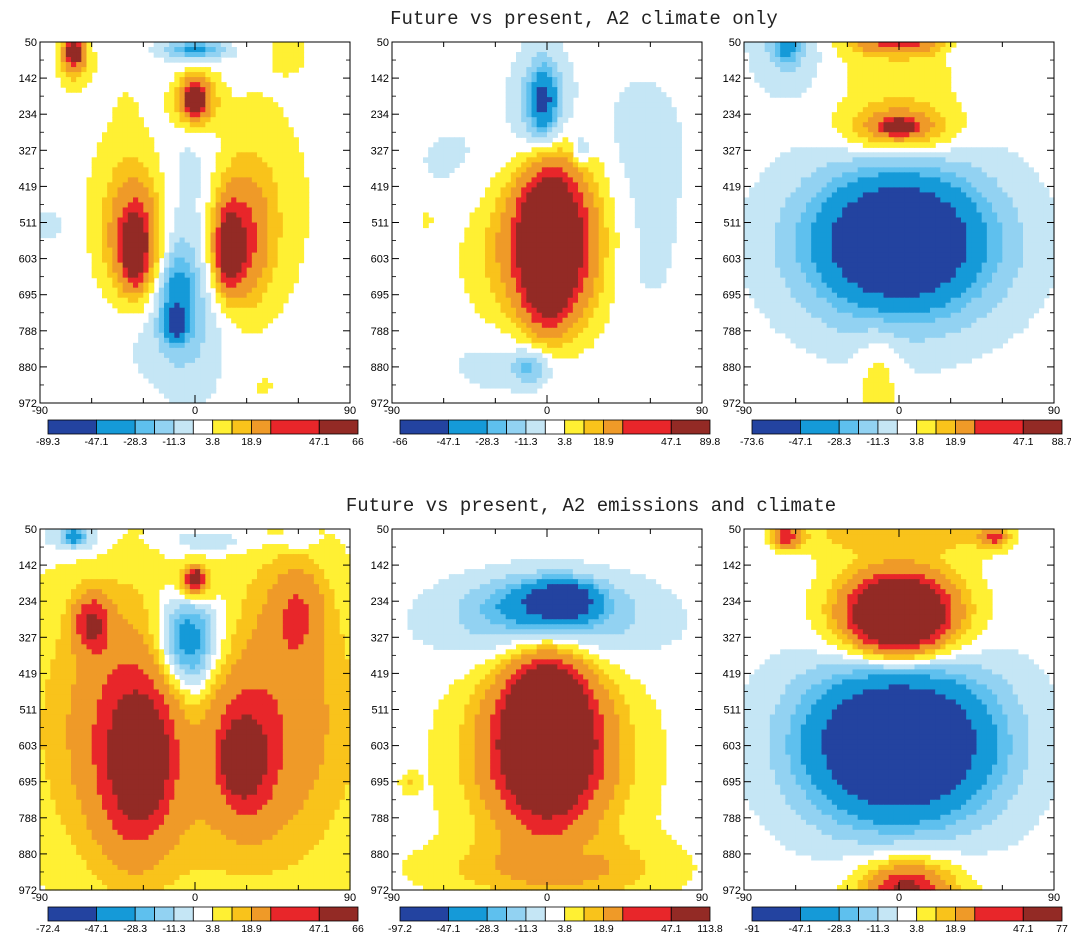  I want to click on y-tick-label: 603, so click(380, 260).